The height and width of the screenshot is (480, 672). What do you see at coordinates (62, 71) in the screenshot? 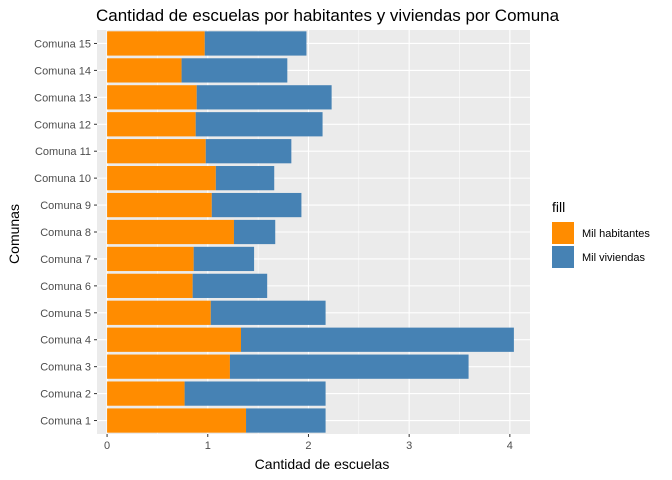
I see `y-tick-label: Comuna 14` at bounding box center [62, 71].